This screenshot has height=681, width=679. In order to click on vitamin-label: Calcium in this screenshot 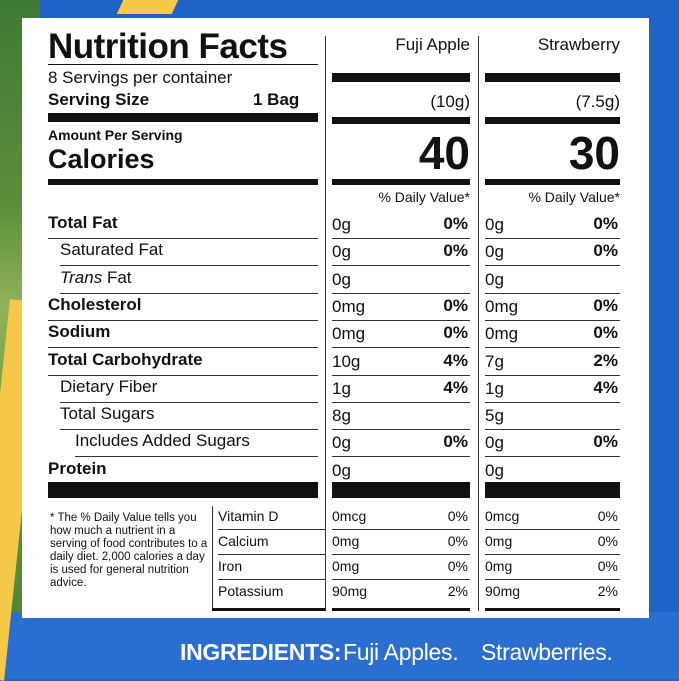, I will do `click(243, 541)`.